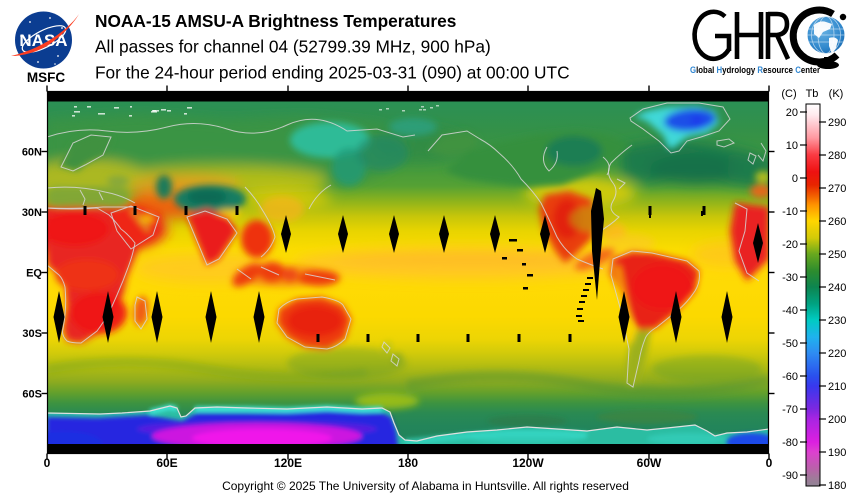 The image size is (854, 502). What do you see at coordinates (34, 274) in the screenshot?
I see `svg-text: EQ` at bounding box center [34, 274].